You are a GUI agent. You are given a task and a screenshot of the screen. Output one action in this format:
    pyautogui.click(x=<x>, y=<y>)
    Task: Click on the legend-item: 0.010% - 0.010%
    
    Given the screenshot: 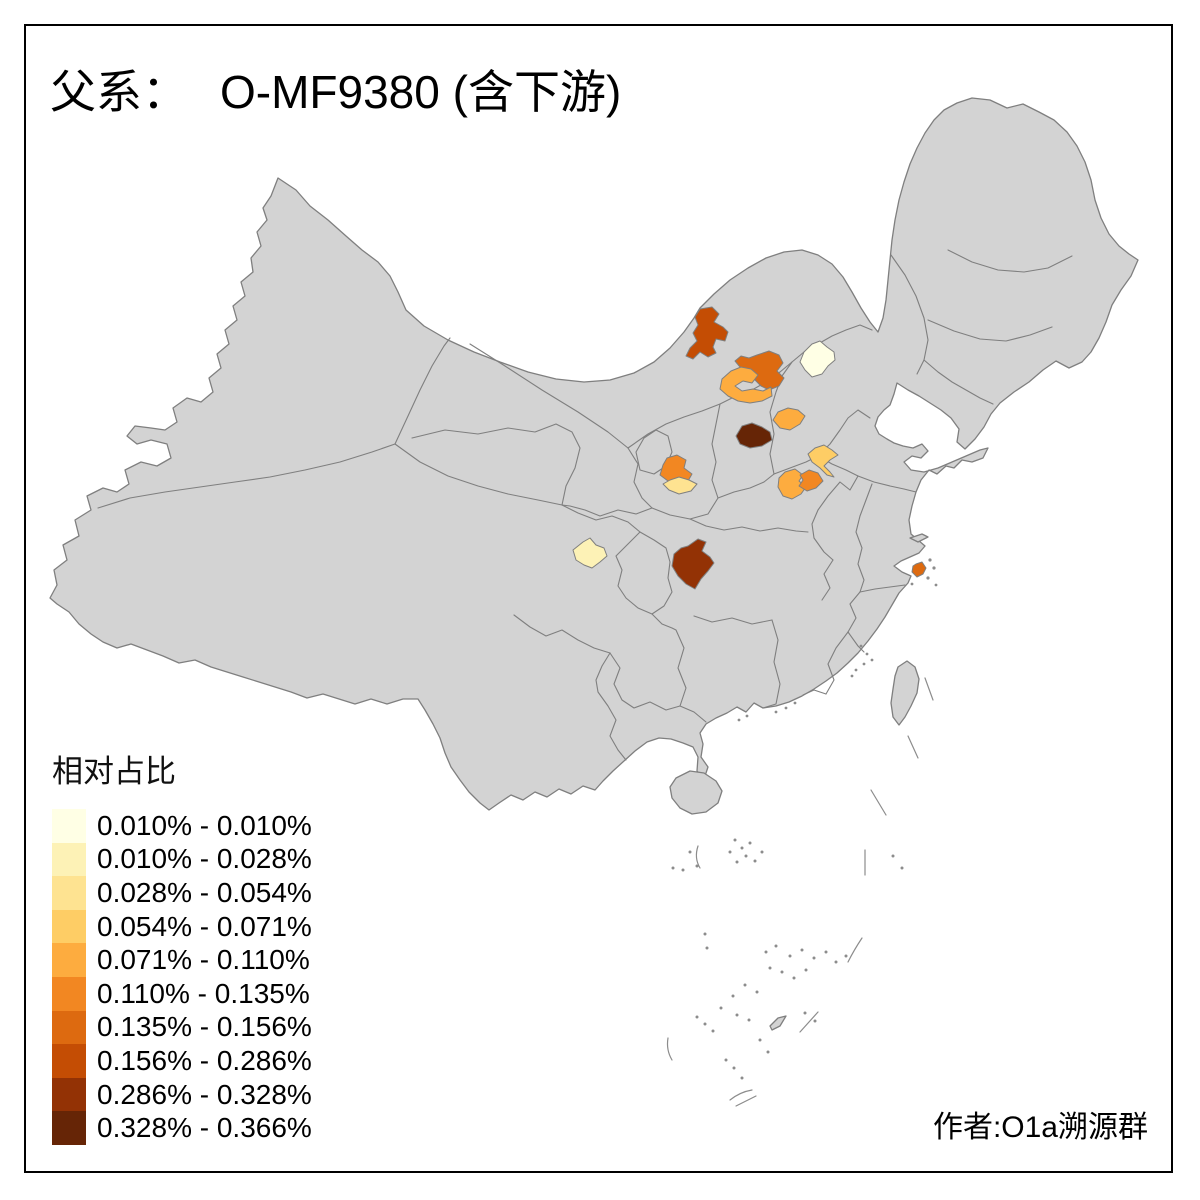 What is the action you would take?
    pyautogui.click(x=182, y=826)
    